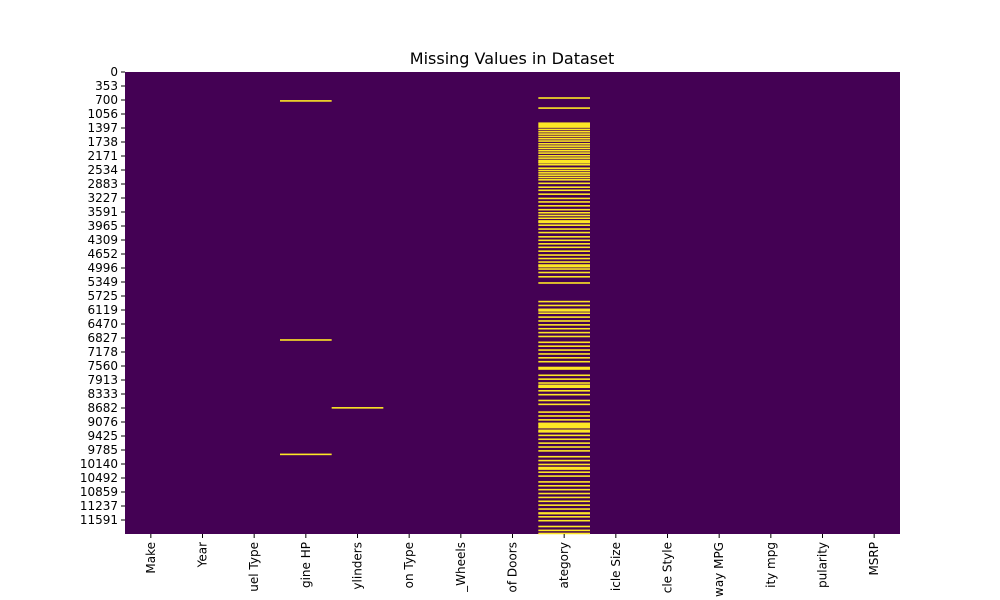  I want to click on row-tick-label: 4309, so click(102, 240).